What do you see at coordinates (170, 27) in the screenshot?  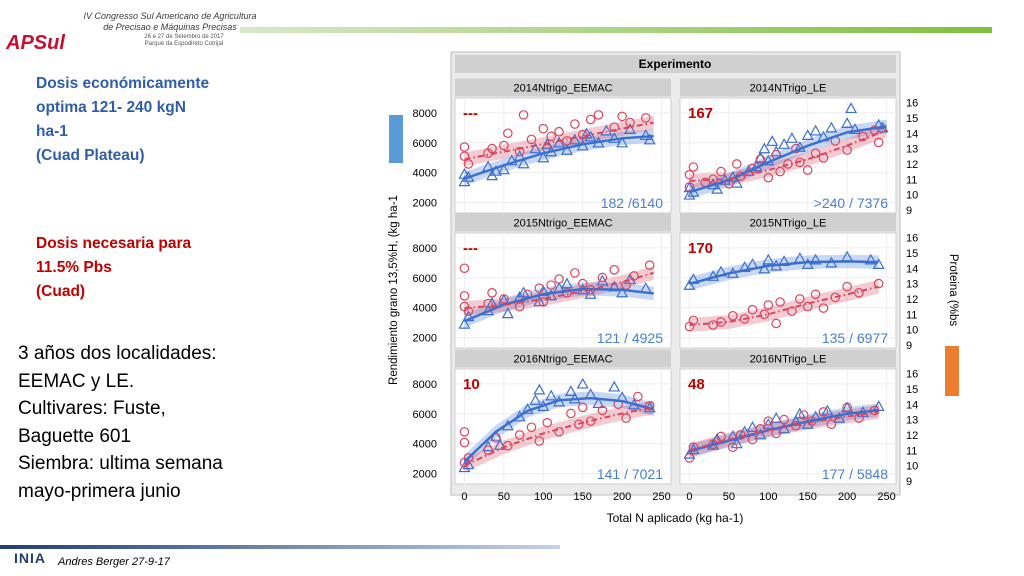 I see `congress-line-2: de Precisao e Máquinas Precisas` at bounding box center [170, 27].